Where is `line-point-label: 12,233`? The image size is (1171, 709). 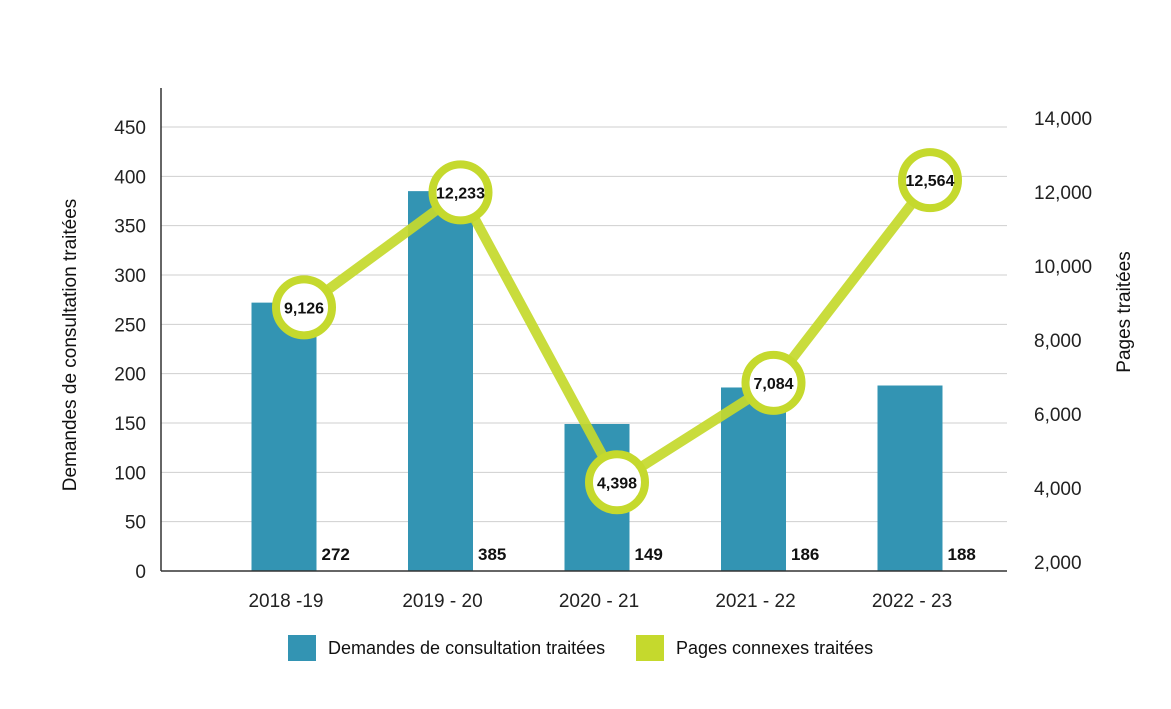
line-point-label: 12,233 is located at coordinates (460, 193).